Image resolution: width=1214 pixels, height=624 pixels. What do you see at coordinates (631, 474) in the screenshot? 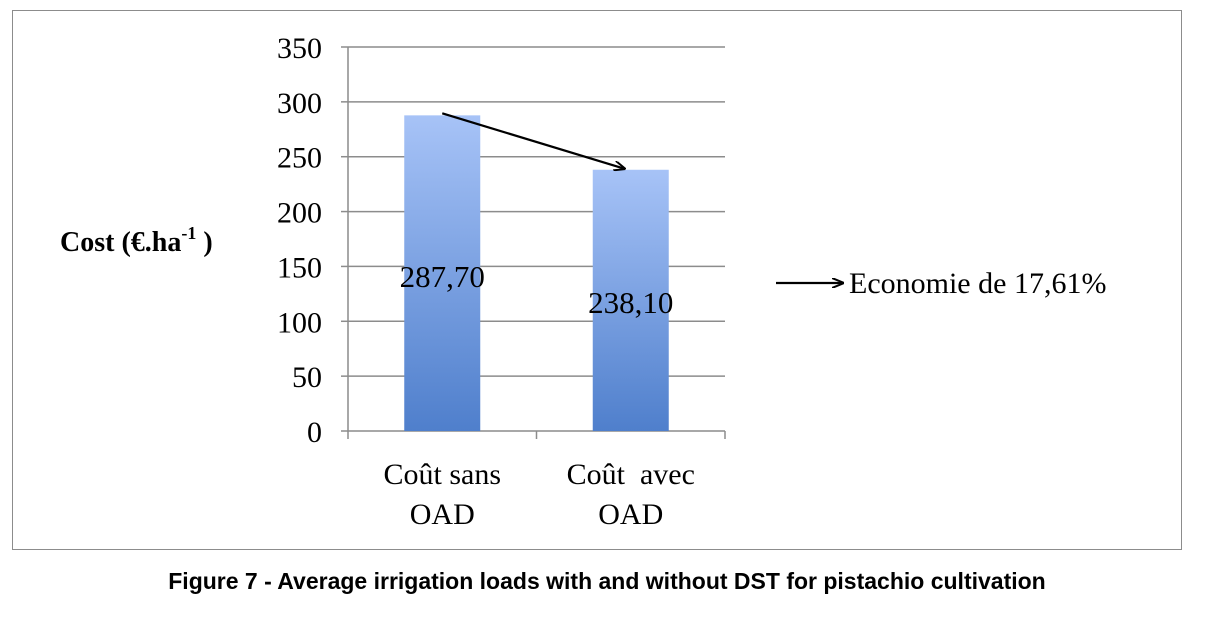
I see `x-tick-label: Coût avec` at bounding box center [631, 474].